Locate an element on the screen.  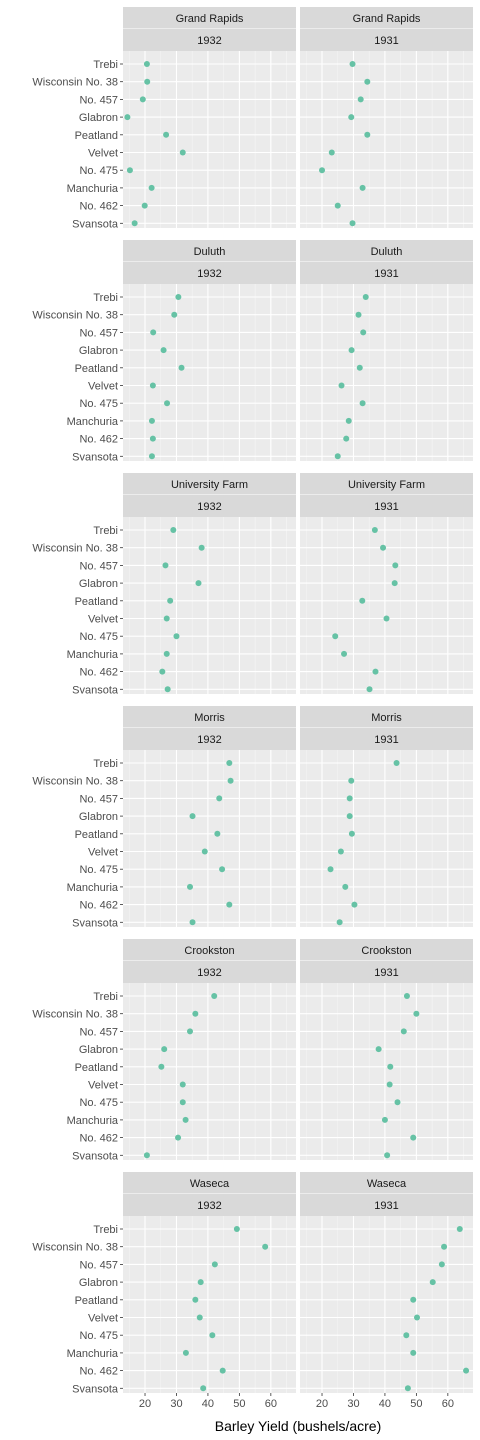
facet-morris-1931: Morris 1931 is located at coordinates (386, 816).